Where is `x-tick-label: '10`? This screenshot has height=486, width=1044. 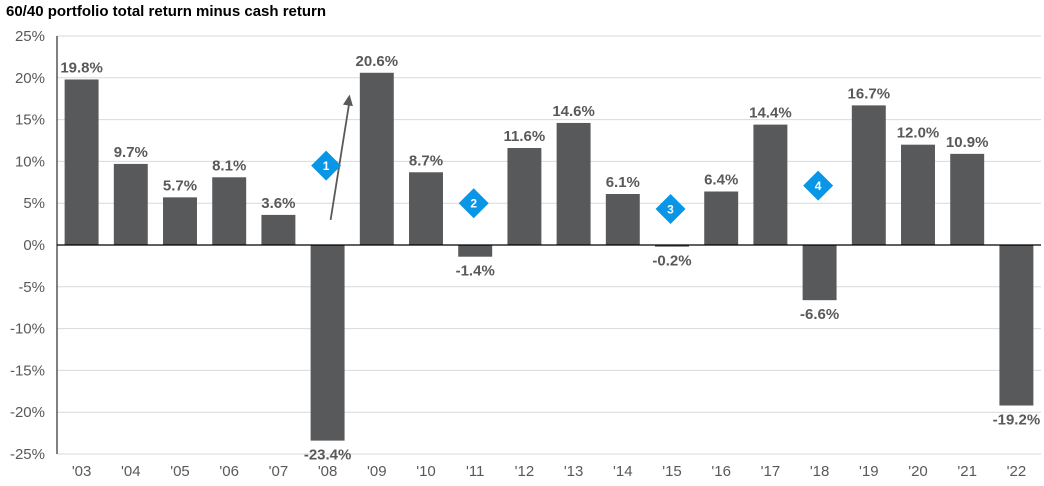
x-tick-label: '10 is located at coordinates (426, 471).